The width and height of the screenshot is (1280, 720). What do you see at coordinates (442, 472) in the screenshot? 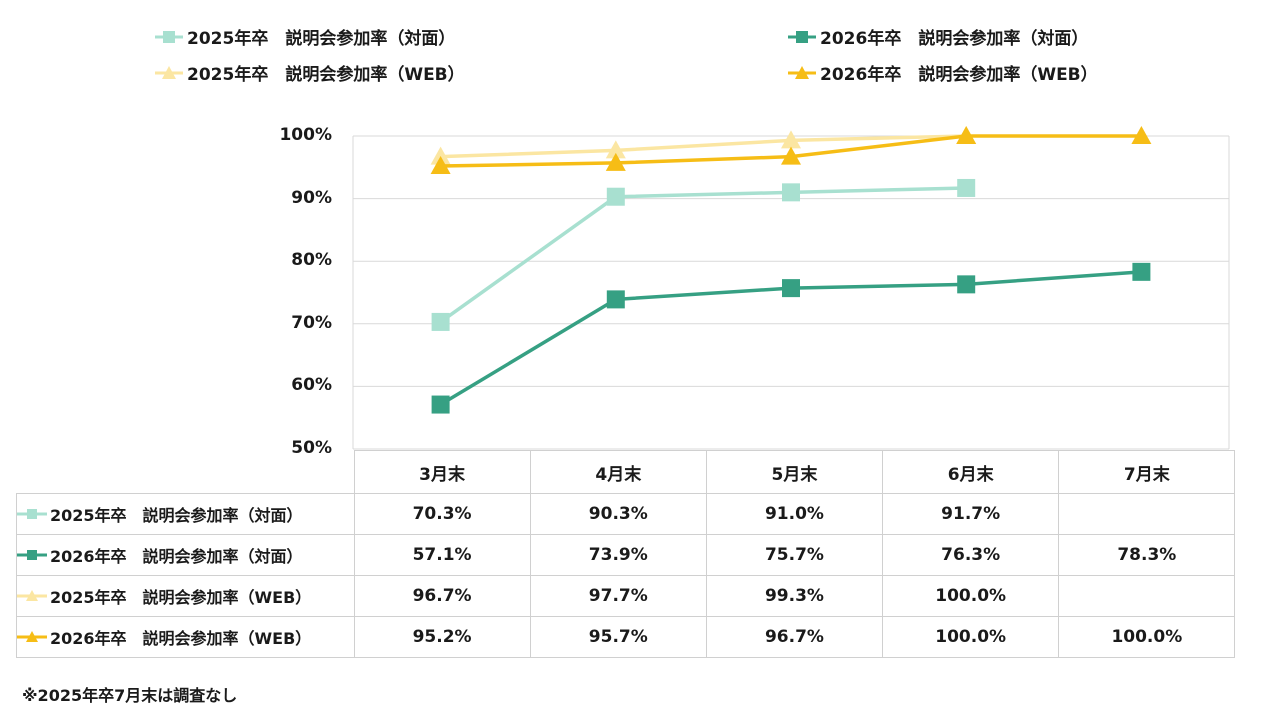
I see `x-tick-label: 3月末` at bounding box center [442, 472].